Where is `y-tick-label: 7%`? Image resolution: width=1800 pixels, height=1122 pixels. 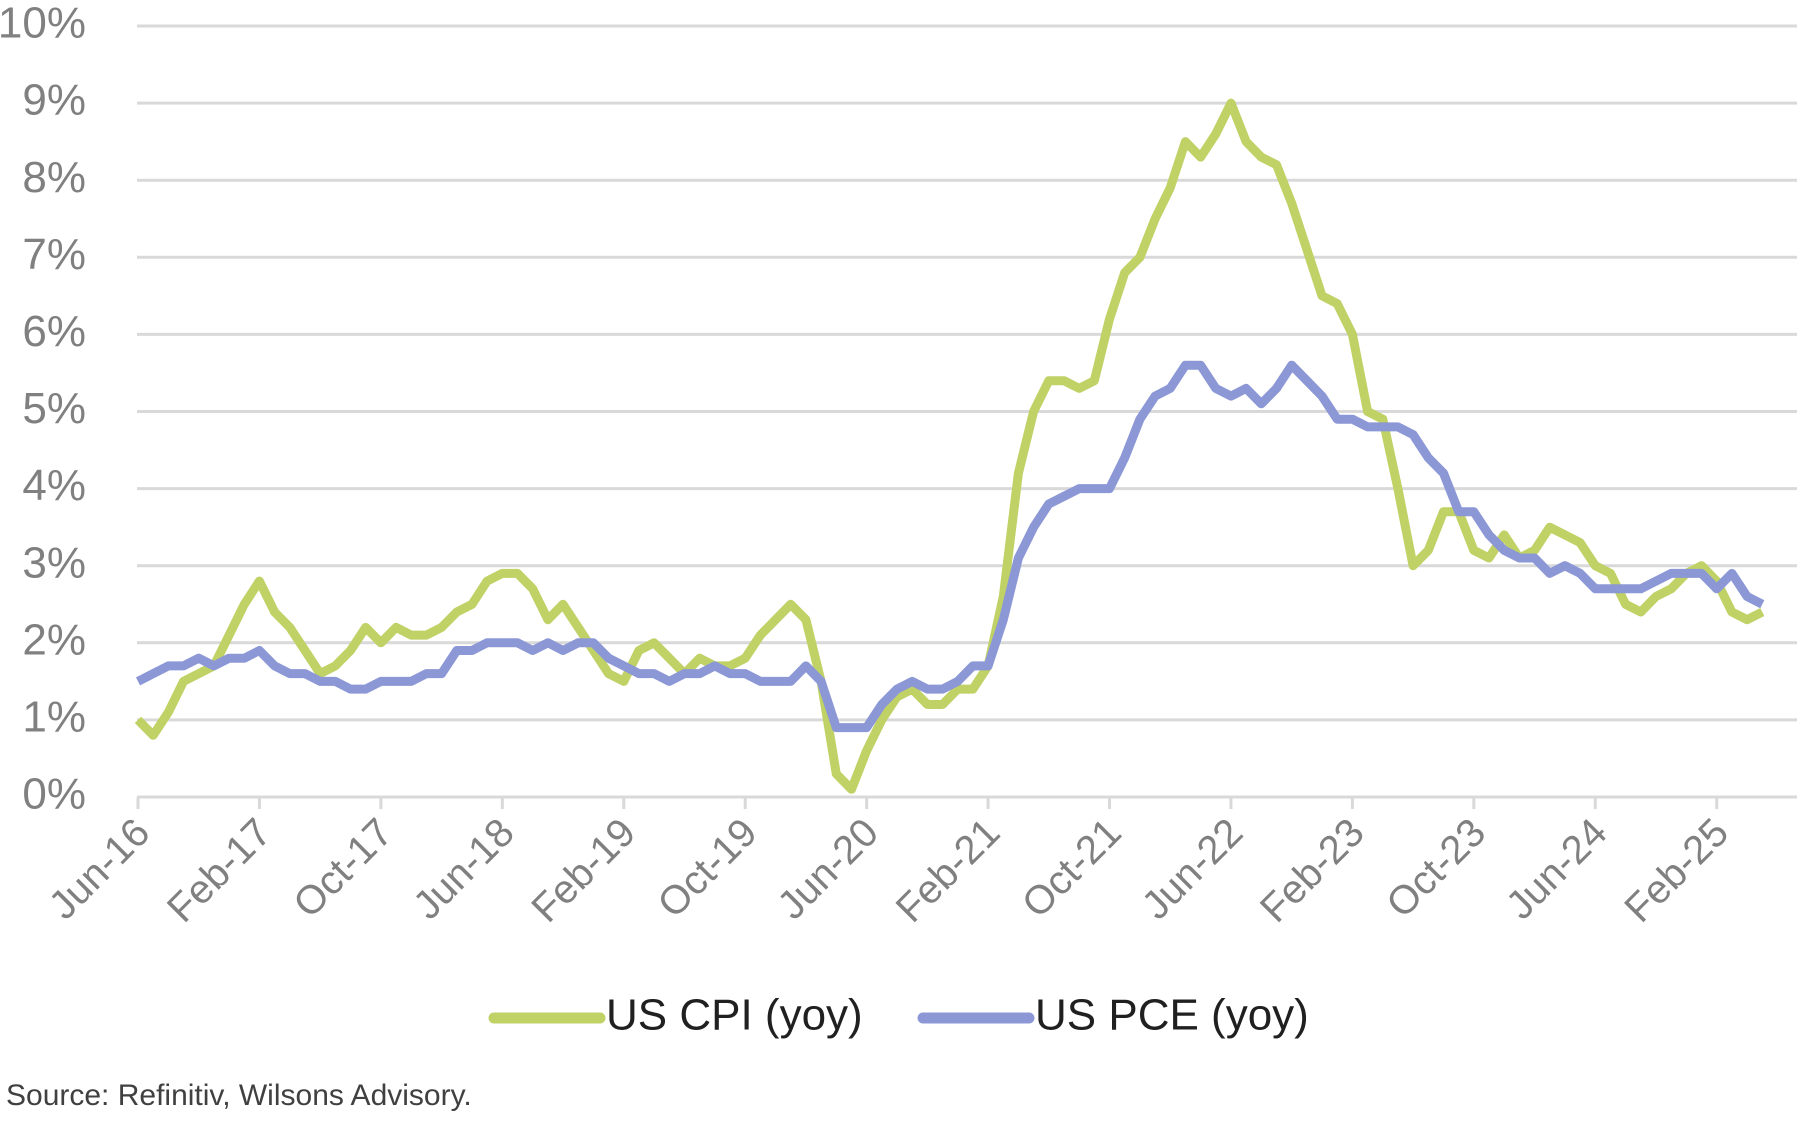
y-tick-label: 7% is located at coordinates (54, 254).